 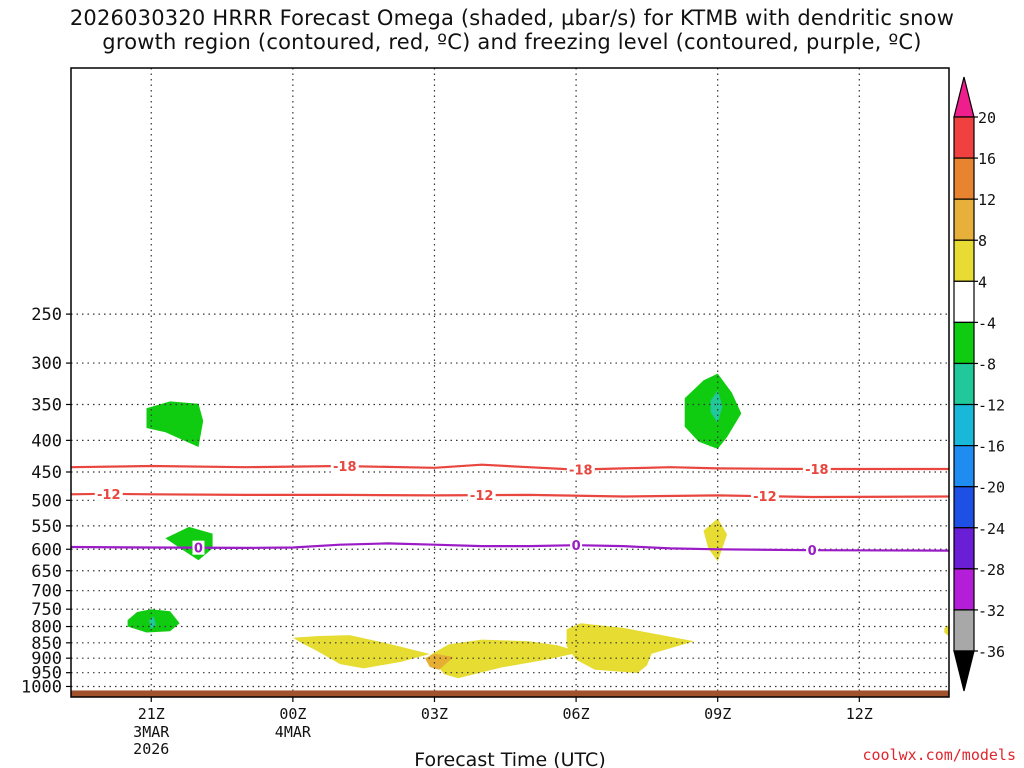 What do you see at coordinates (46, 441) in the screenshot?
I see `y-tick-label-400: 400` at bounding box center [46, 441].